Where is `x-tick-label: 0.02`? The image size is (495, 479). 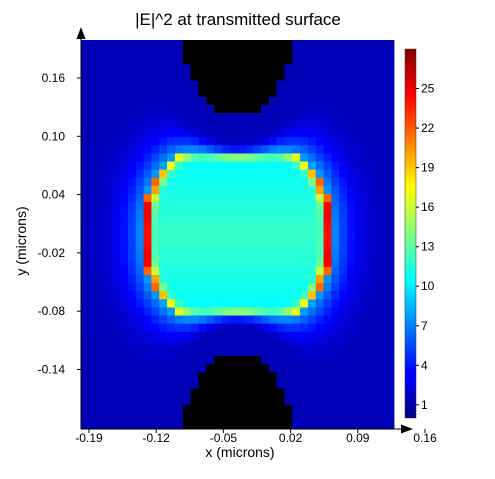 x-tick-label: 0.02 is located at coordinates (291, 438).